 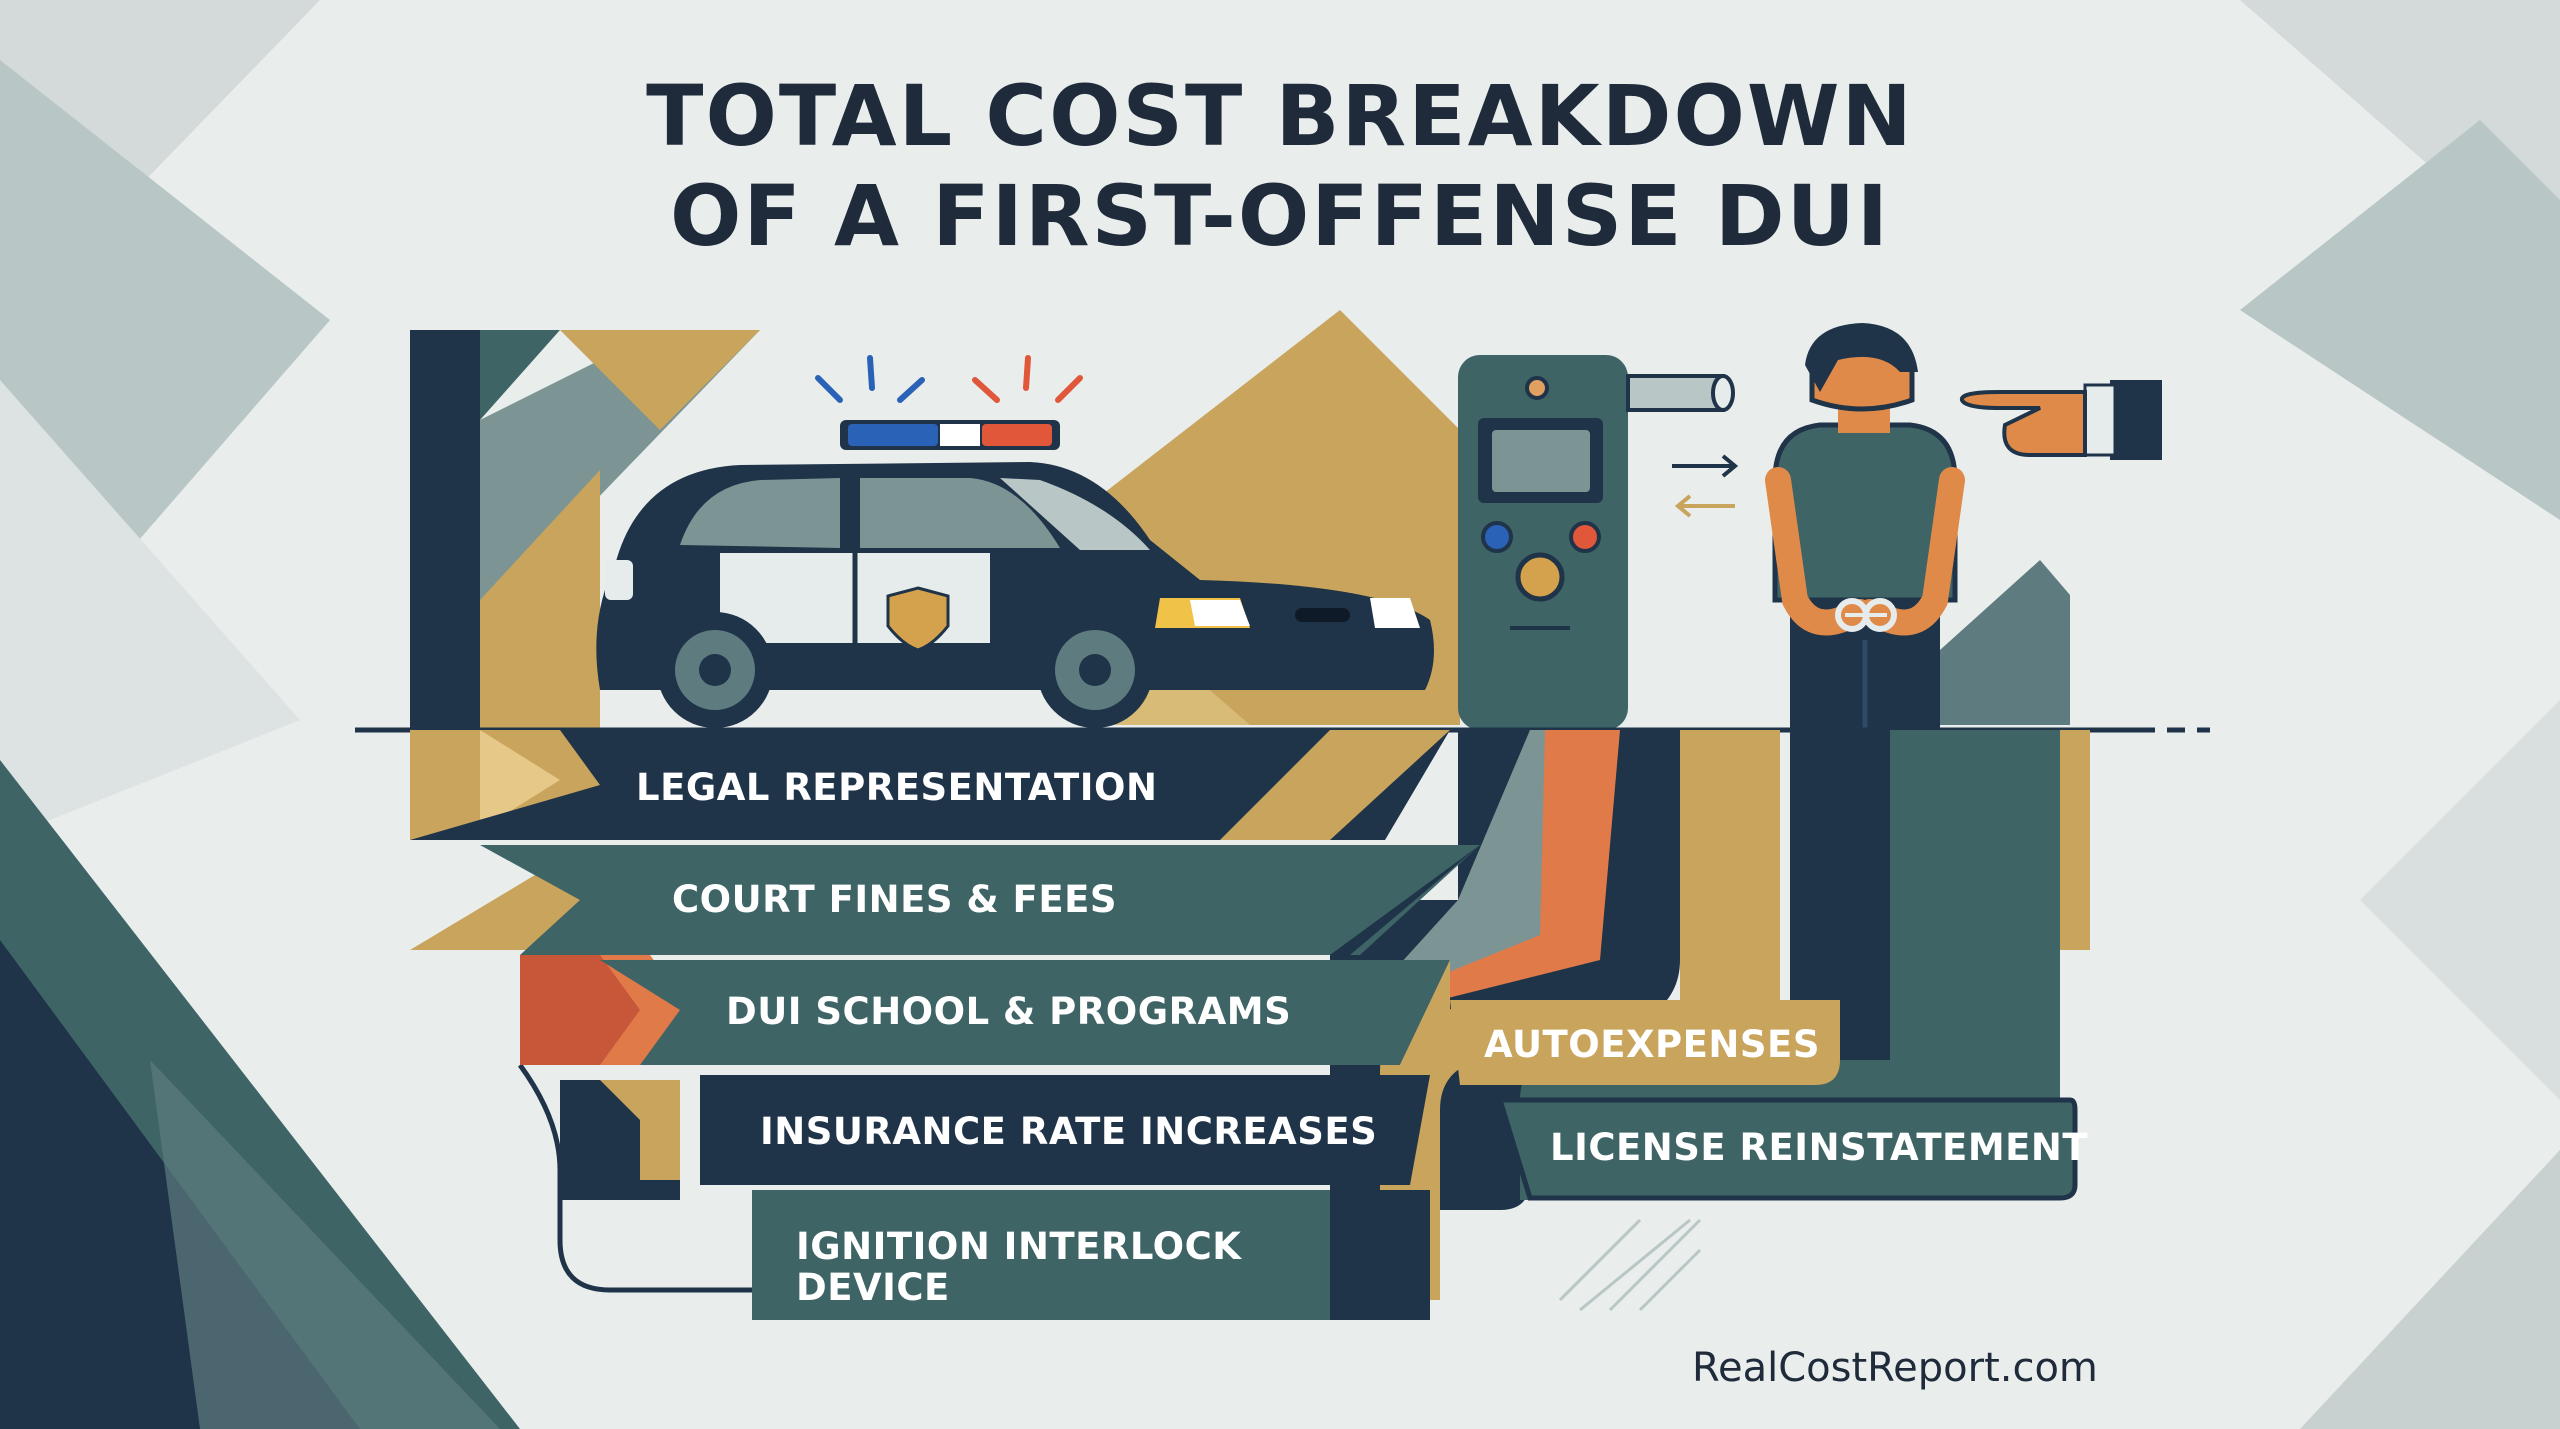 What do you see at coordinates (1280, 216) in the screenshot?
I see `title-line-2: OF A FIRST-OFFENSE DUI` at bounding box center [1280, 216].